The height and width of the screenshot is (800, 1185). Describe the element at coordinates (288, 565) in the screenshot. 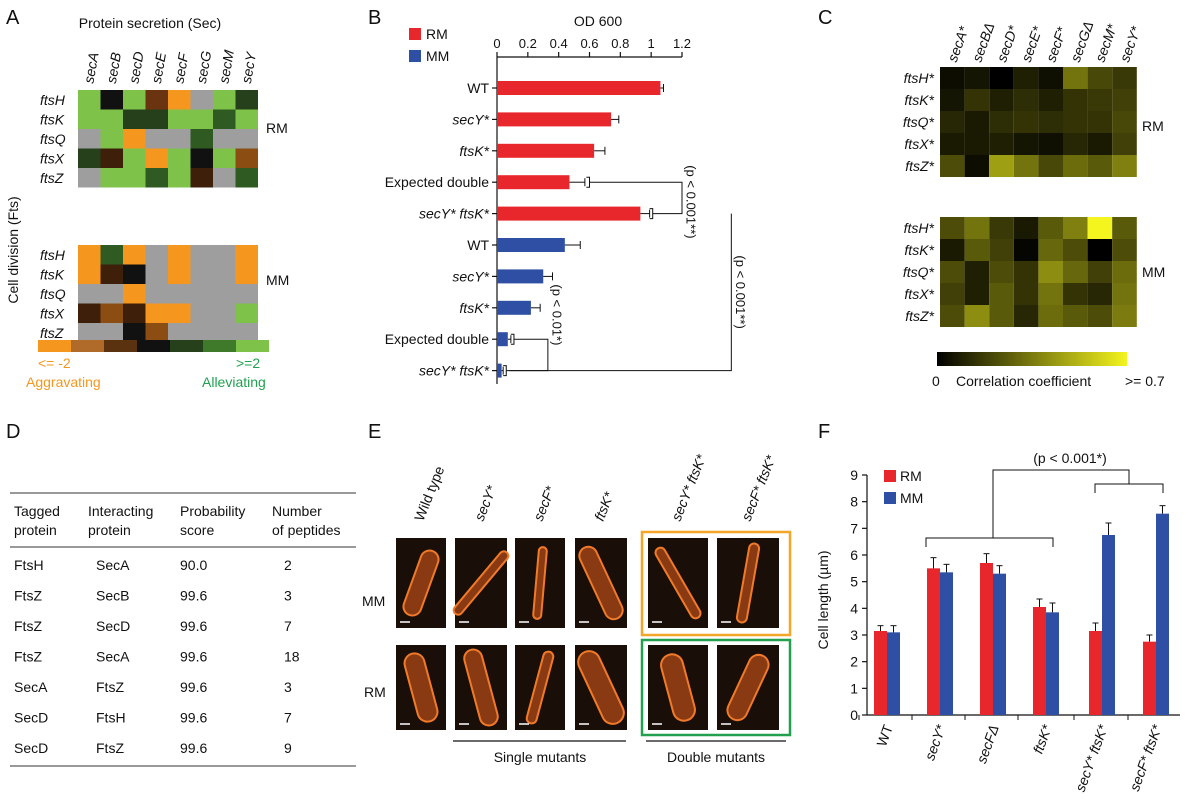

I see `panel-d-cell: 2` at that location.